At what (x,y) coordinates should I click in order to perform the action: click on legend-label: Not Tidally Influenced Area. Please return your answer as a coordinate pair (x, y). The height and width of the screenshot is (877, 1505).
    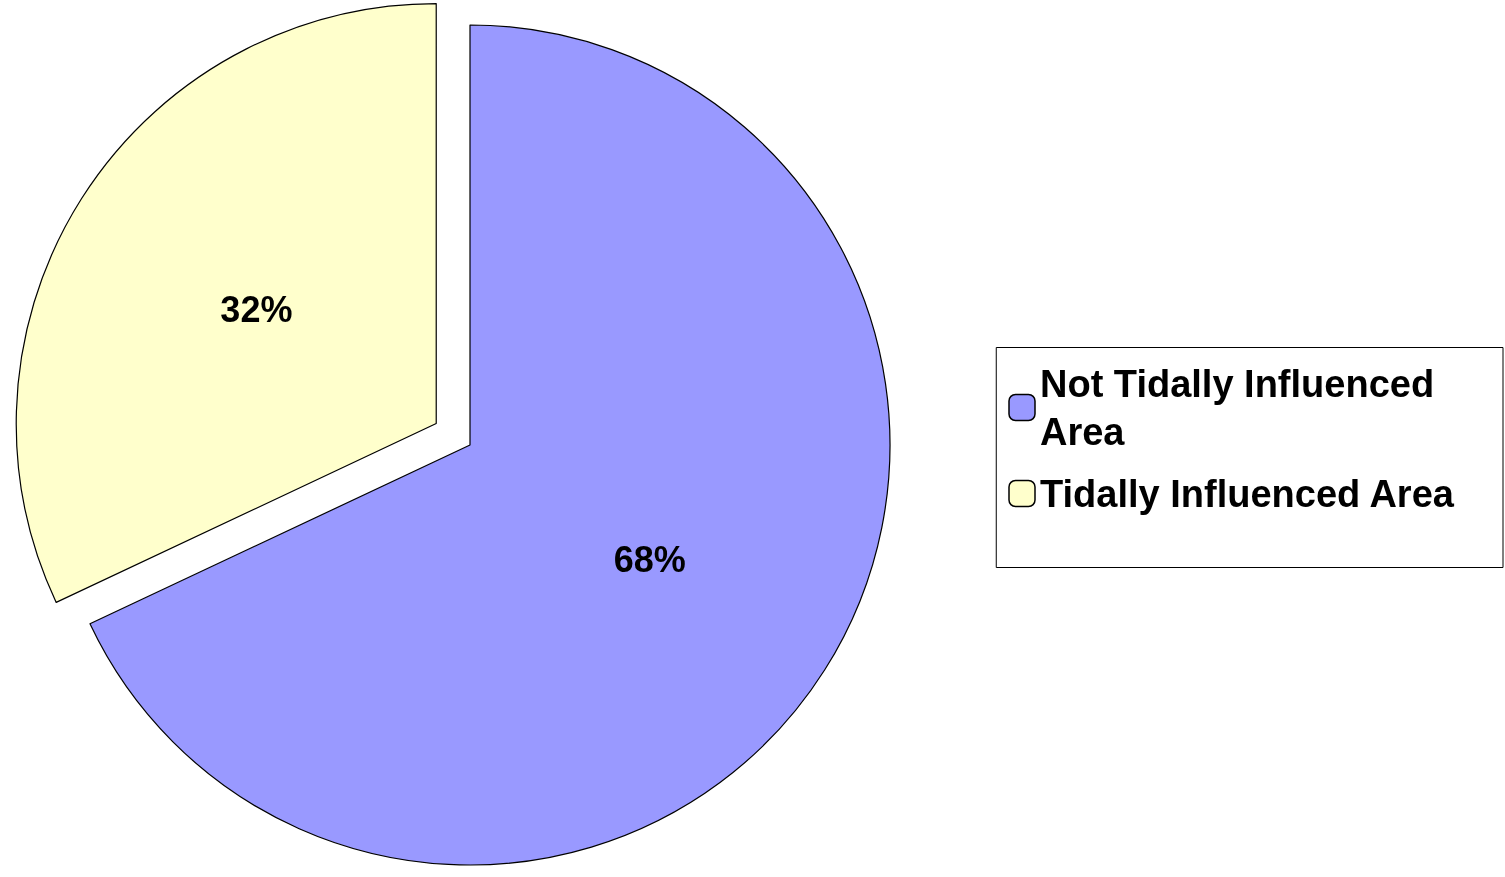
    Looking at the image, I should click on (1242, 407).